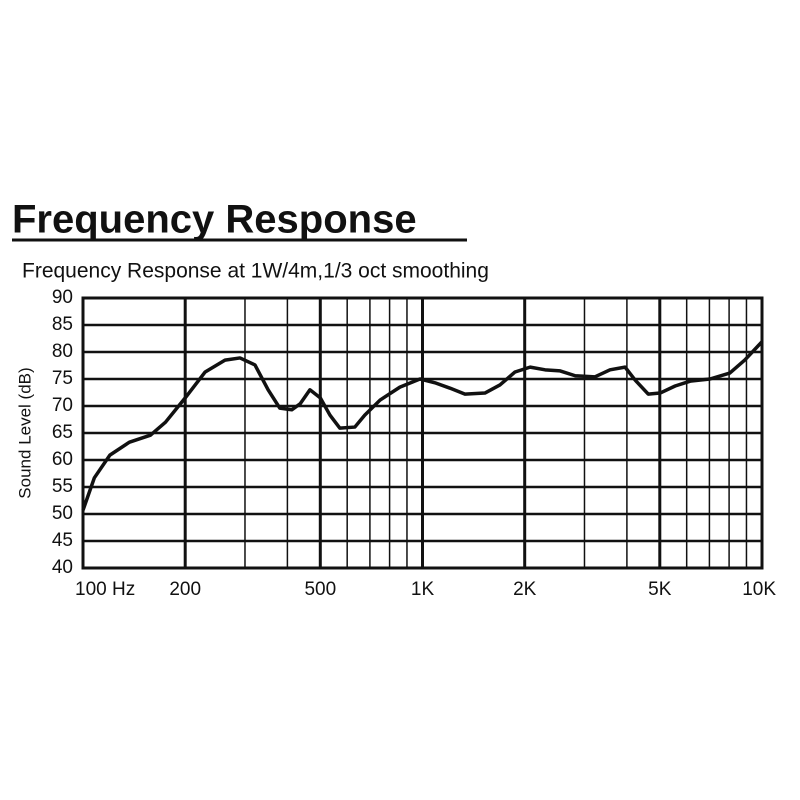  I want to click on chart-title: Frequency Response, so click(214, 220).